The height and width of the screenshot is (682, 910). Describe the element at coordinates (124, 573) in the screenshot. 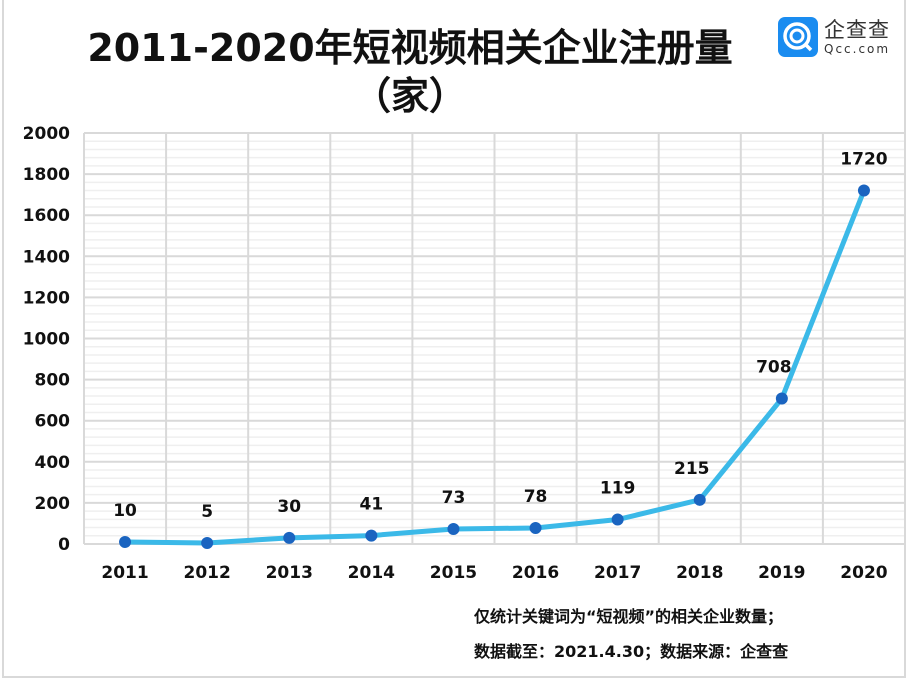

I see `x-tick-label: 2011` at that location.